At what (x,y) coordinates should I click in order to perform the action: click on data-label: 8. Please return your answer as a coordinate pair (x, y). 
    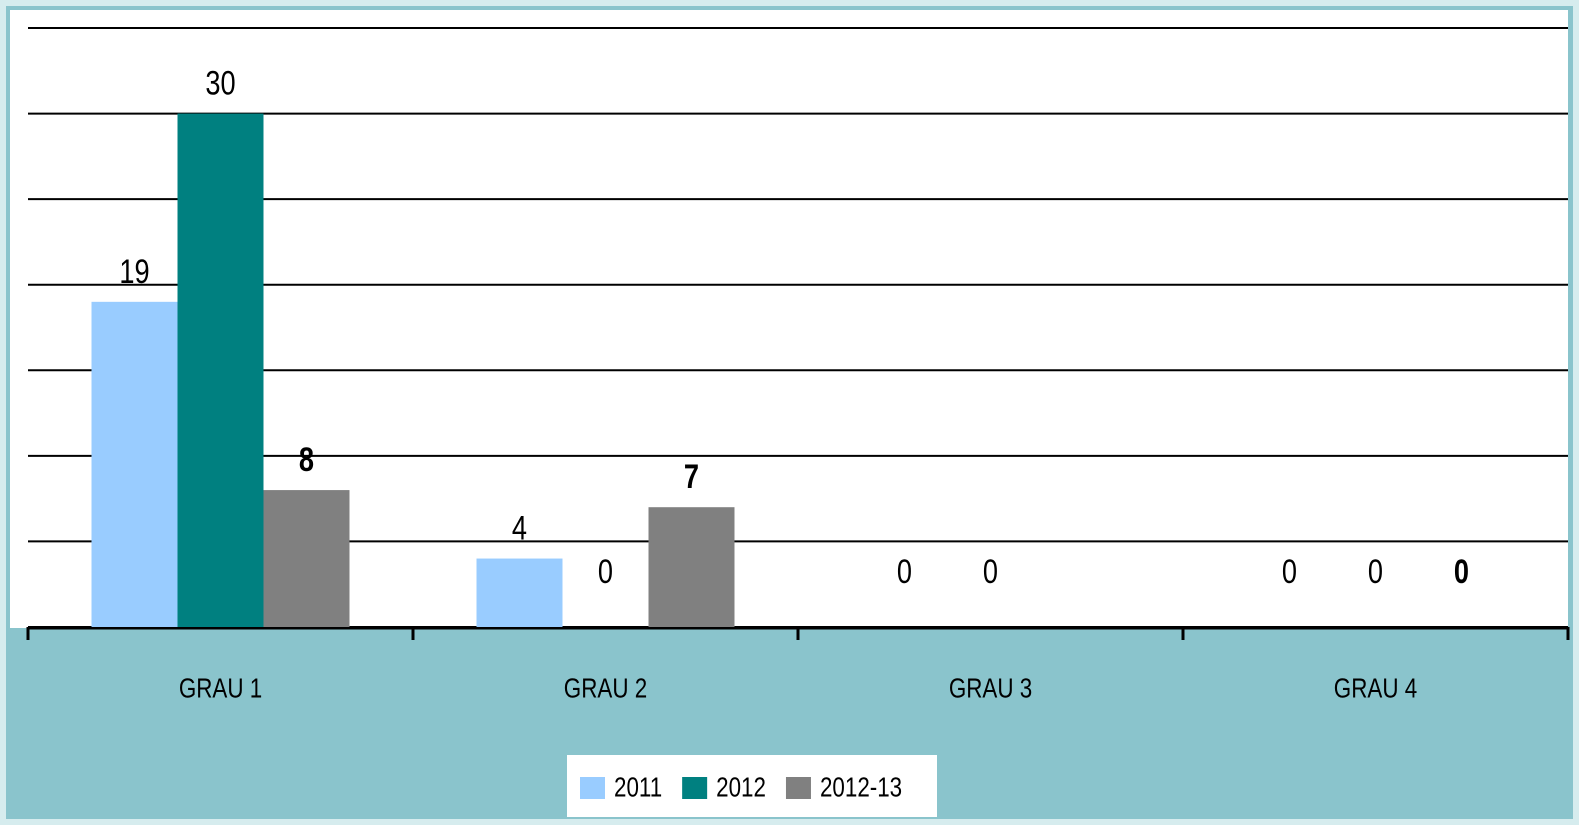
    Looking at the image, I should click on (306, 459).